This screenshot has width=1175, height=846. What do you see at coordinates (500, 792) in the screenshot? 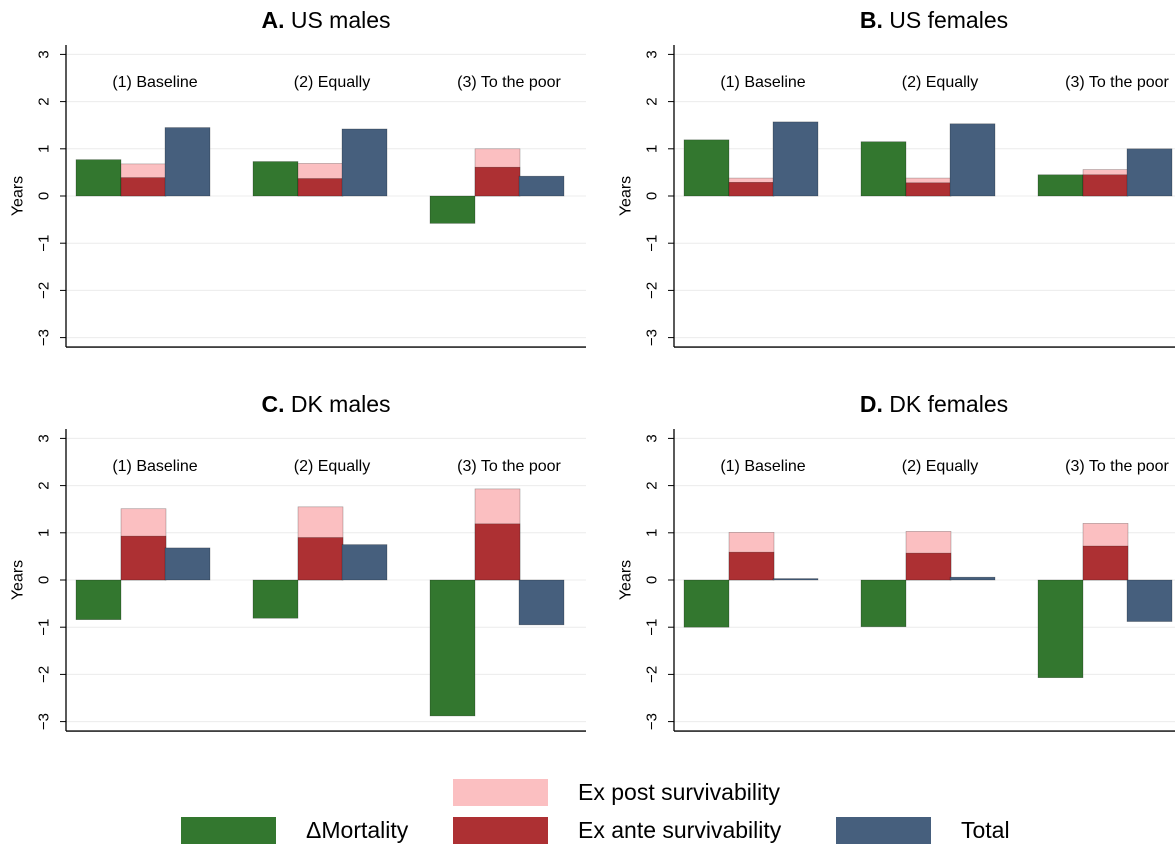
I see `legend-swatch-ex-post` at bounding box center [500, 792].